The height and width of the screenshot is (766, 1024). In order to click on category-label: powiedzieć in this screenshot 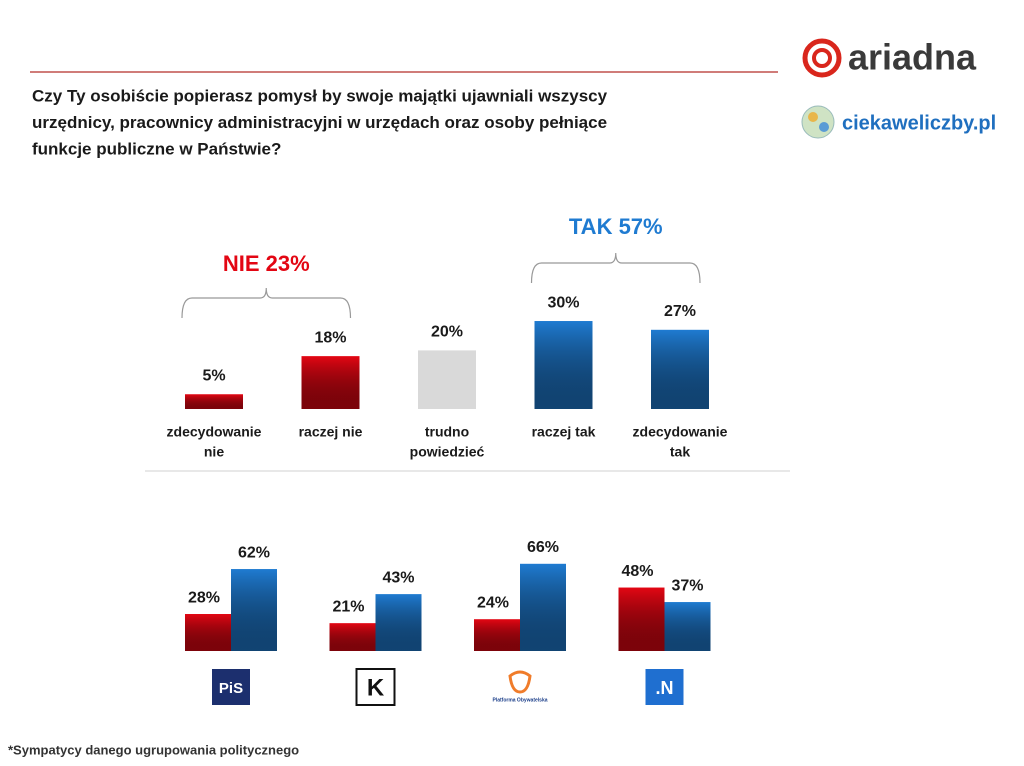, I will do `click(447, 452)`.